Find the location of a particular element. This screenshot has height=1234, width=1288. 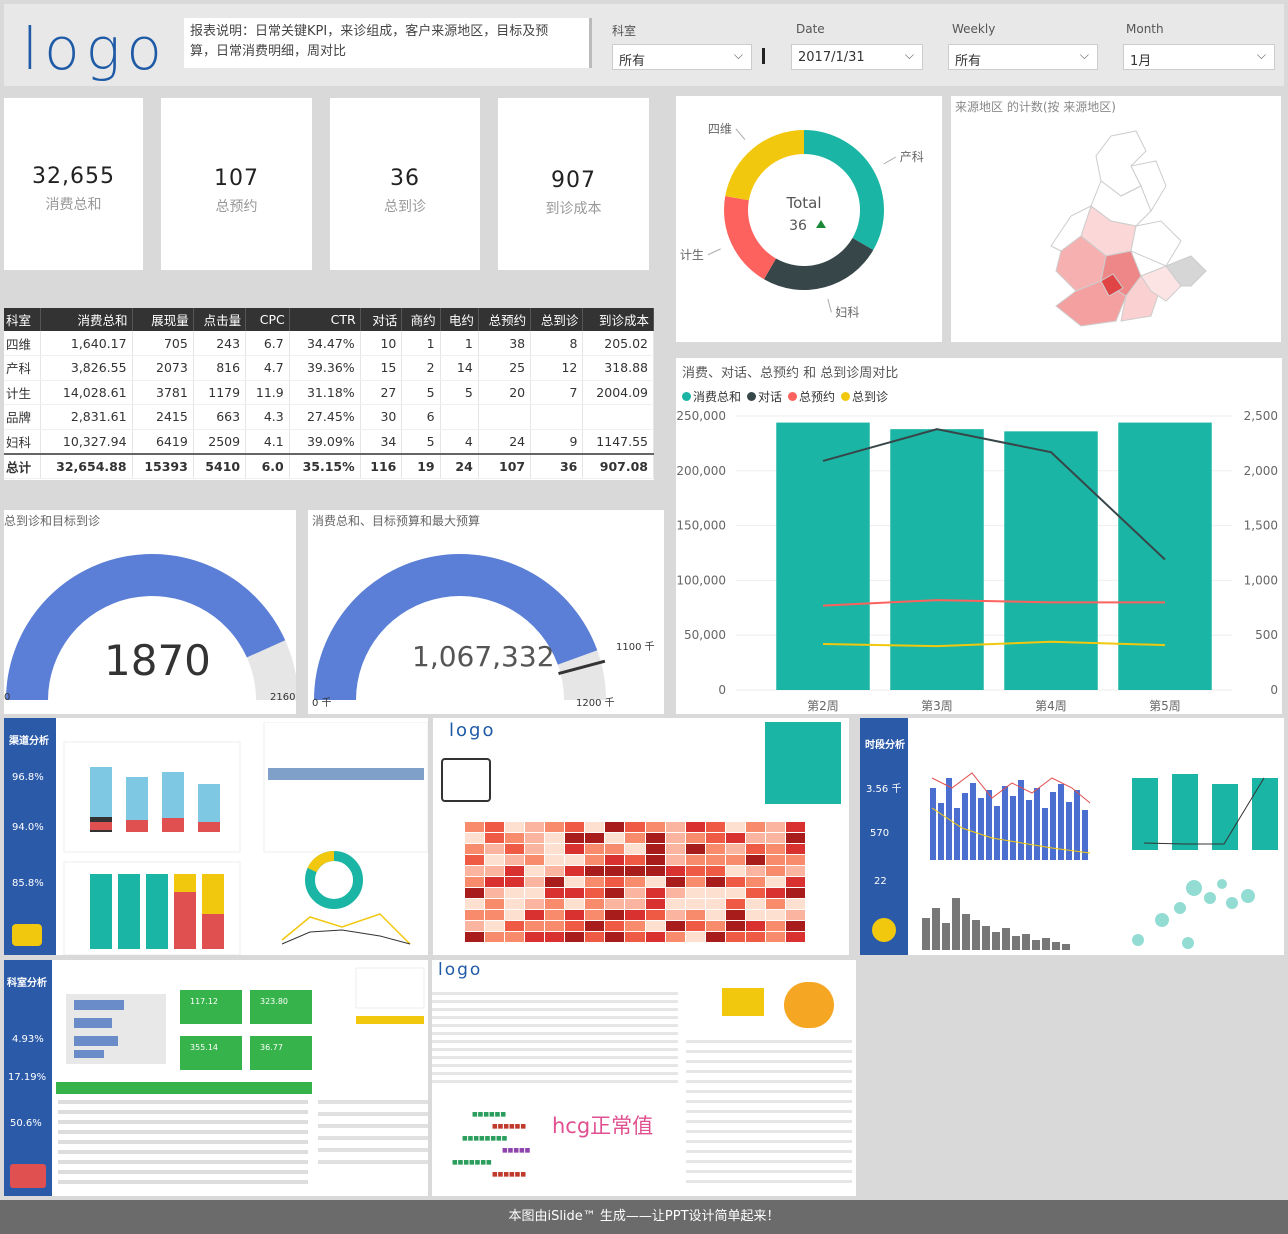

legend-item: 对话 is located at coordinates (764, 396).